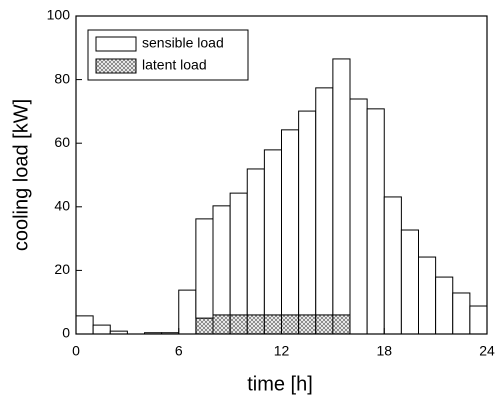  I want to click on x-tick-label: 24, so click(487, 351).